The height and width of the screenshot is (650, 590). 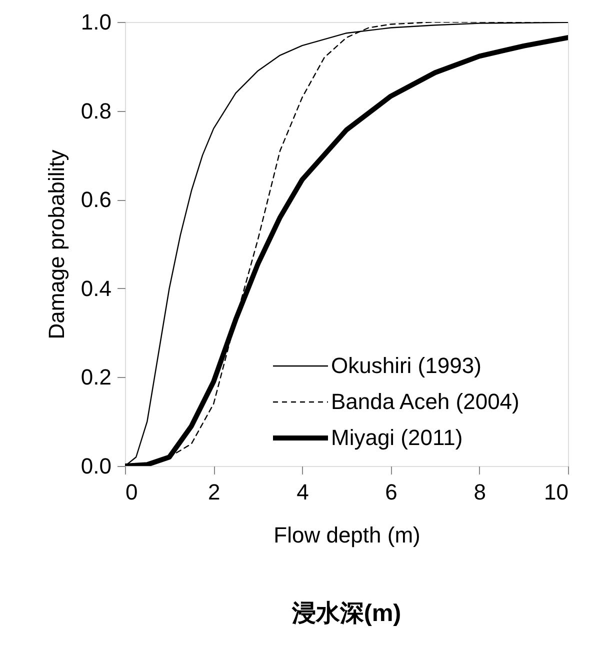 What do you see at coordinates (96, 199) in the screenshot?
I see `y-tick-label: 0.6` at bounding box center [96, 199].